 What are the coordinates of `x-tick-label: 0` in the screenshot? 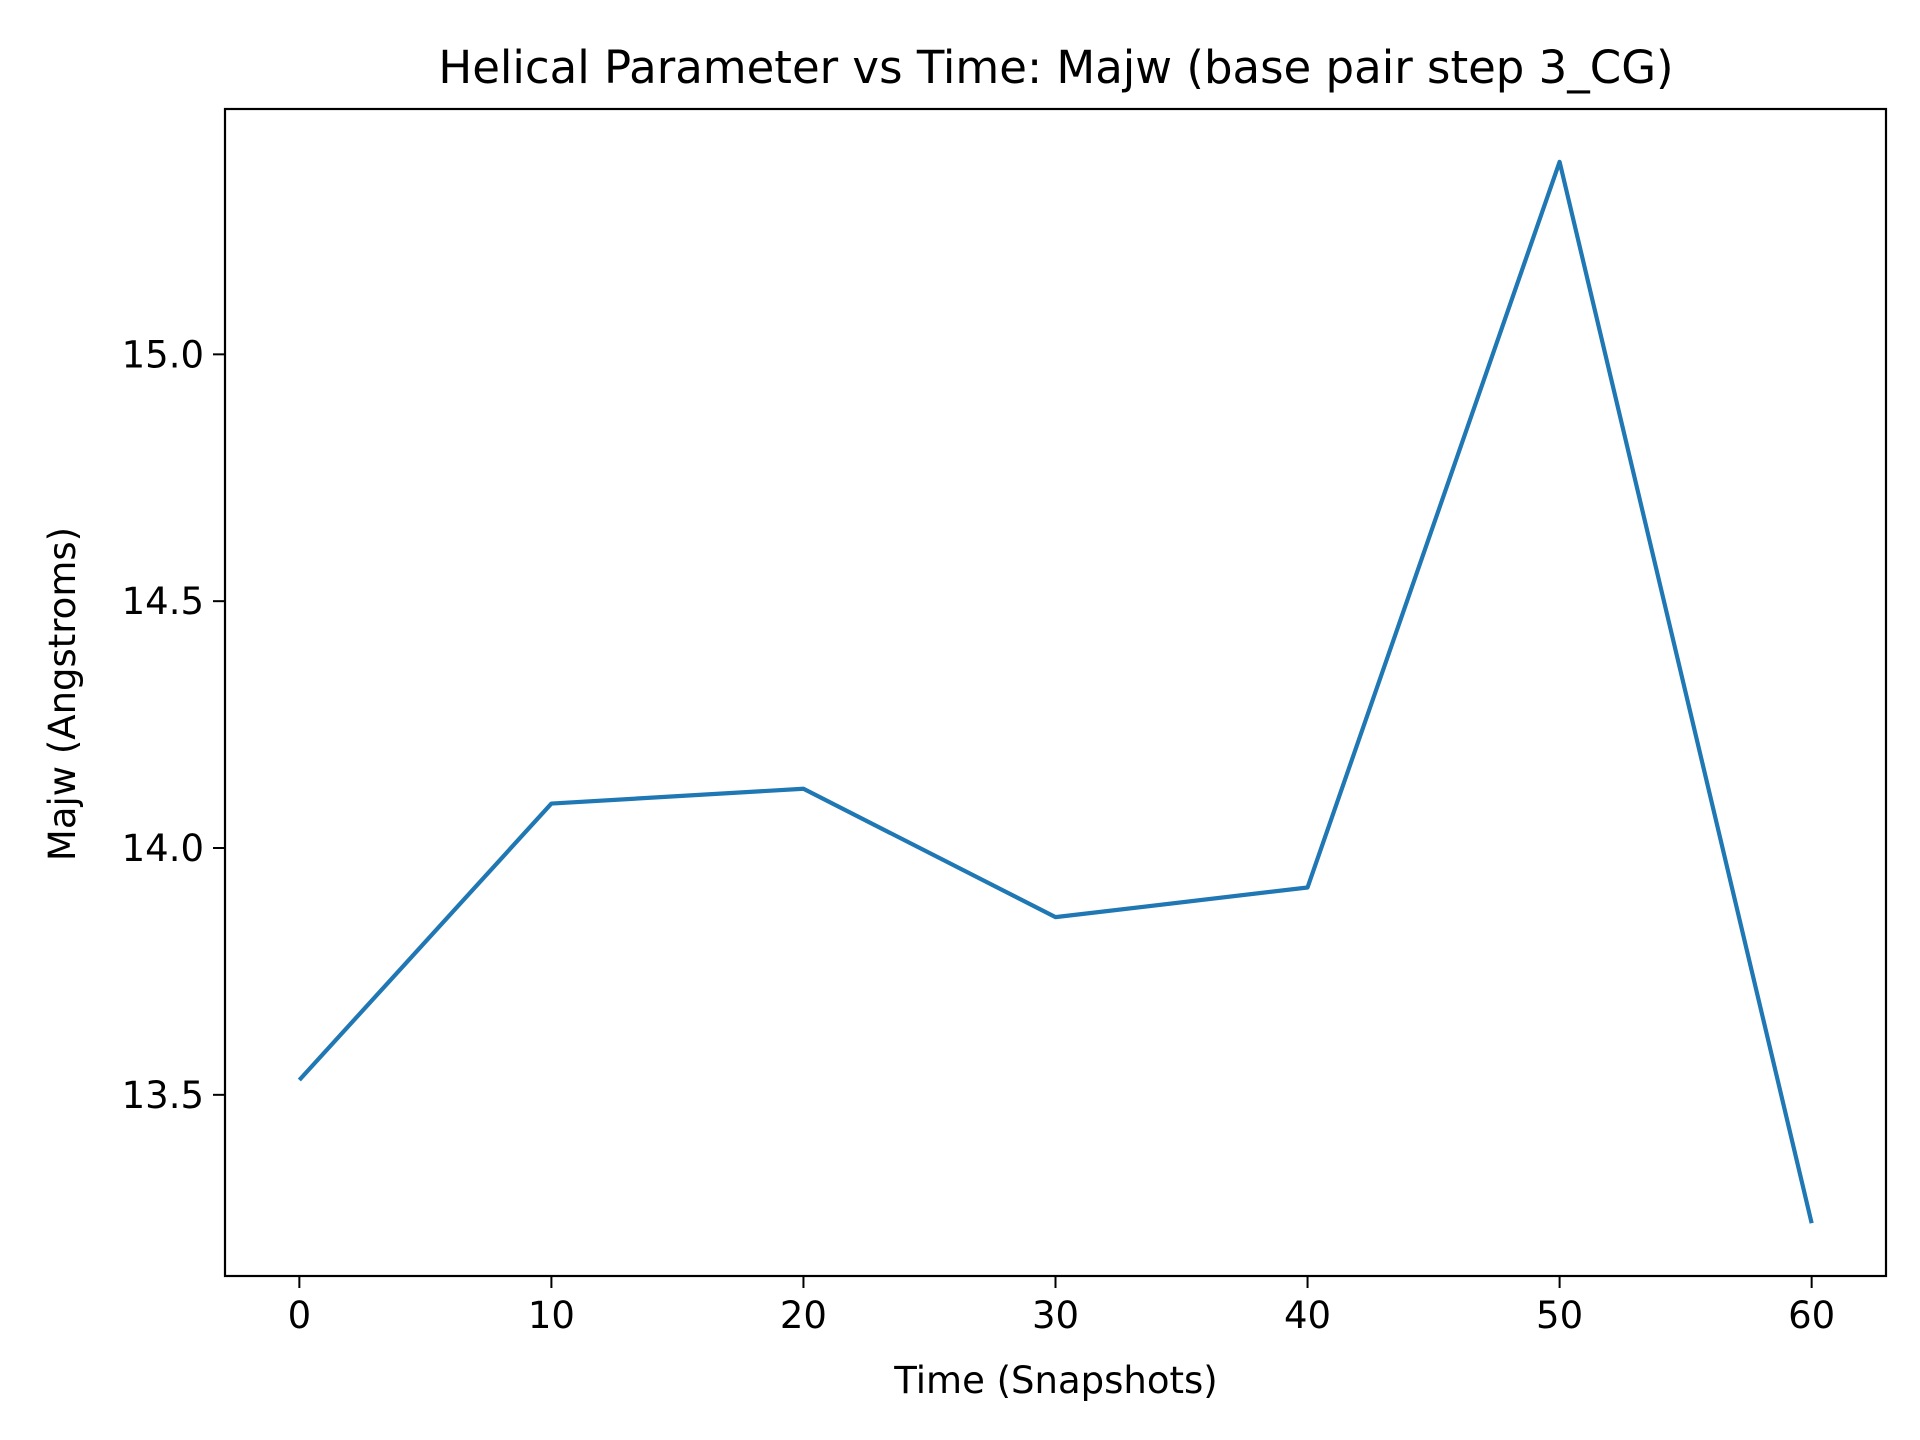 It's located at (300, 1315).